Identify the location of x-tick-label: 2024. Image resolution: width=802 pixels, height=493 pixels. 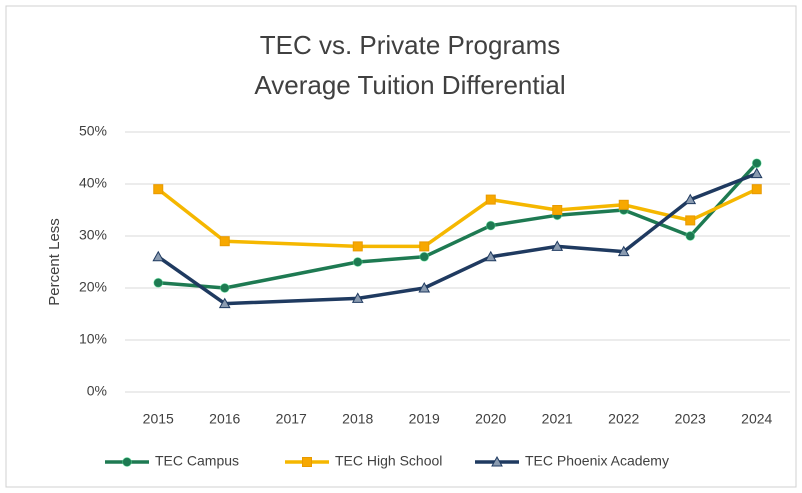
(756, 419).